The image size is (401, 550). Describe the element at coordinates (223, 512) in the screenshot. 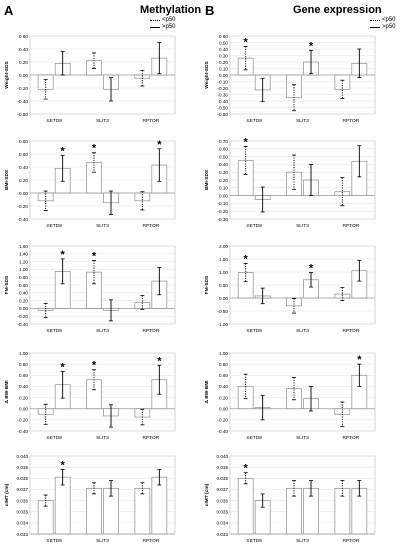

I see `y-tick-label: 0.035` at that location.